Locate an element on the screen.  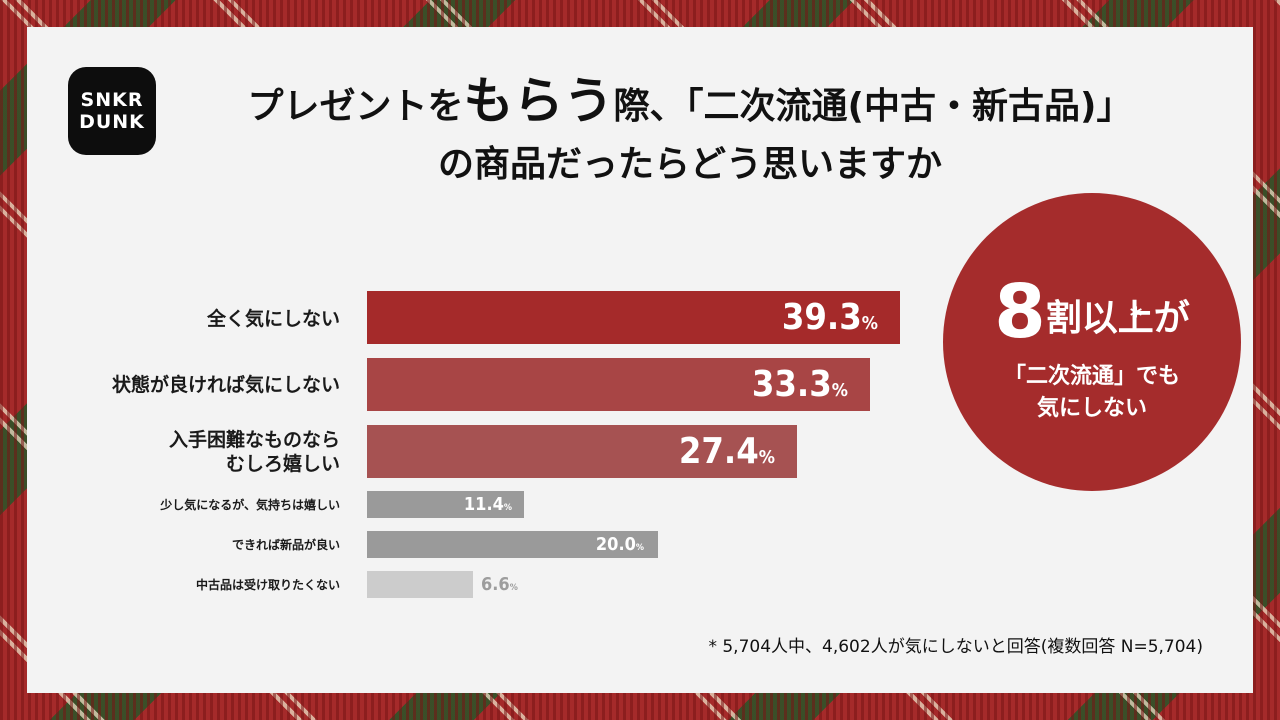
page-title: プレゼントをもらう際、「二次流通(中古・新古品)」 の商品だったらどう思いますか is located at coordinates (690, 133).